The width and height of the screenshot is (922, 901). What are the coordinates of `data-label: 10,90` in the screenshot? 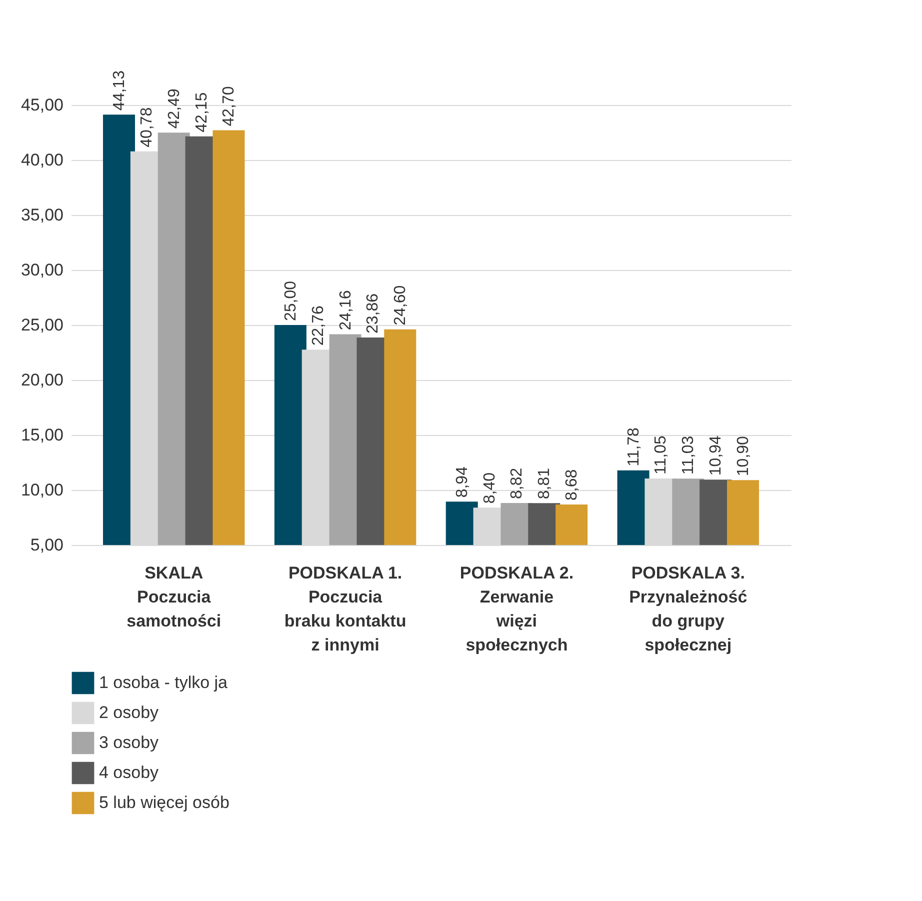 It's located at (743, 456).